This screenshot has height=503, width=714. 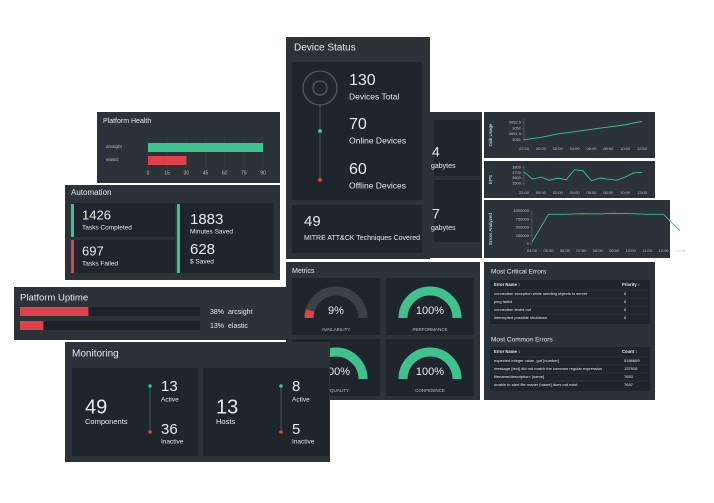 What do you see at coordinates (430, 390) in the screenshot?
I see `gauge-label: CONFIDENCE` at bounding box center [430, 390].